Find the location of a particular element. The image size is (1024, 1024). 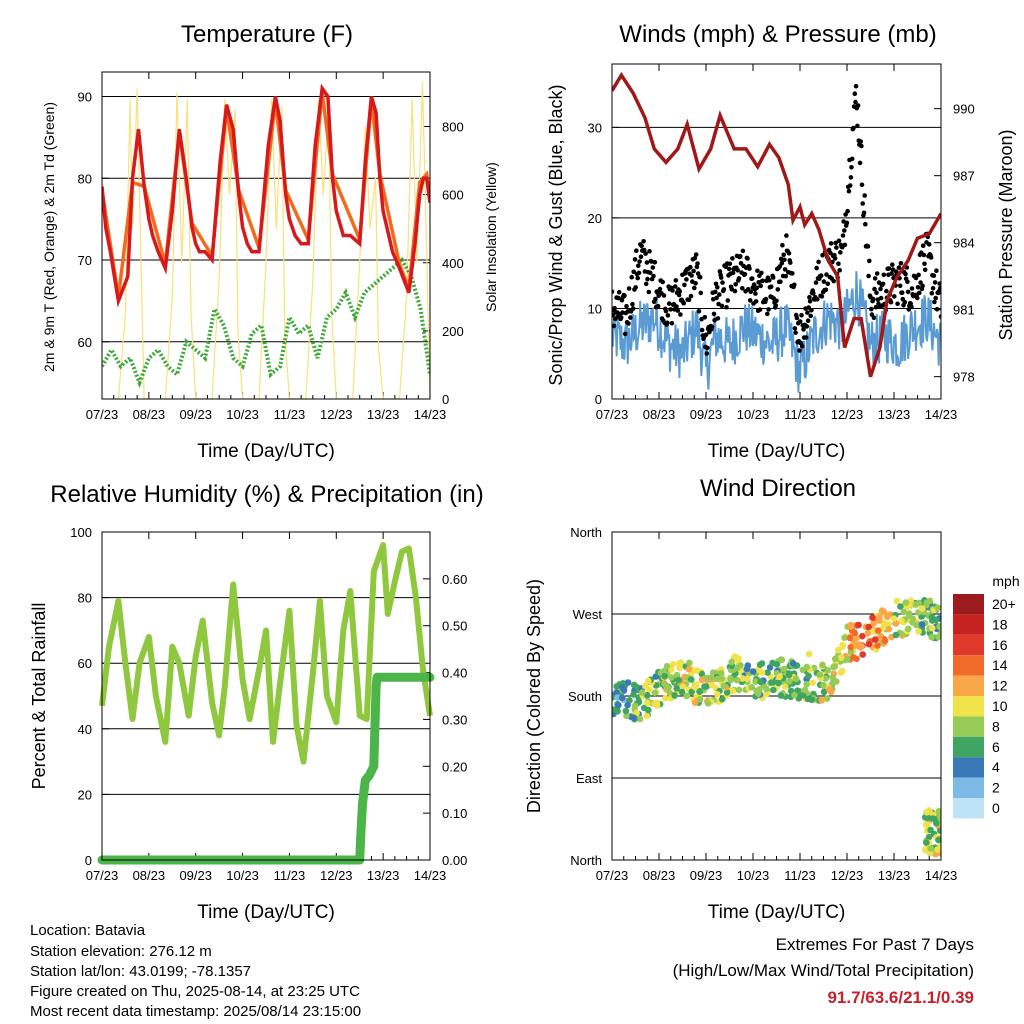

y2-tick-label: 990 is located at coordinates (964, 109).